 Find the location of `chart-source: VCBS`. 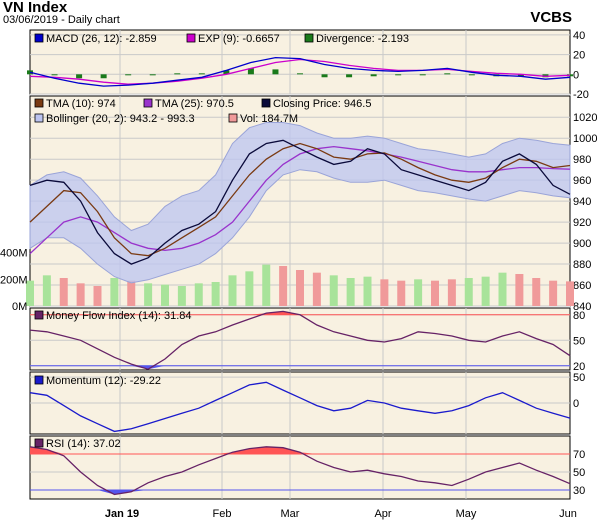

chart-source: VCBS is located at coordinates (551, 17).